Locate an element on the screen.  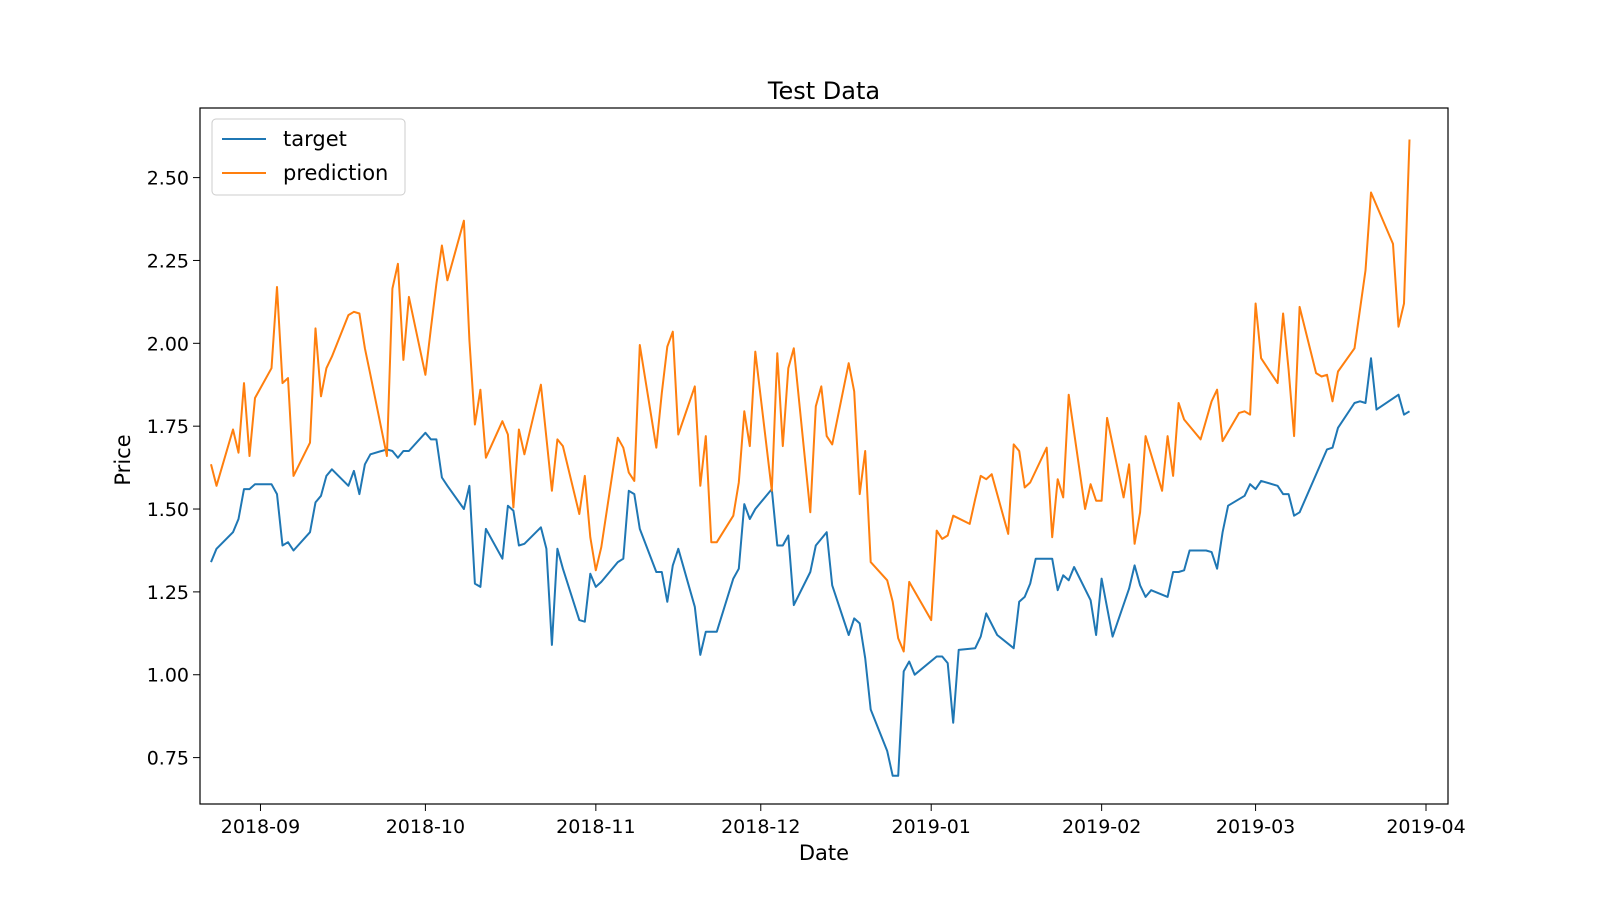
chart-title: Test Data is located at coordinates (823, 91).